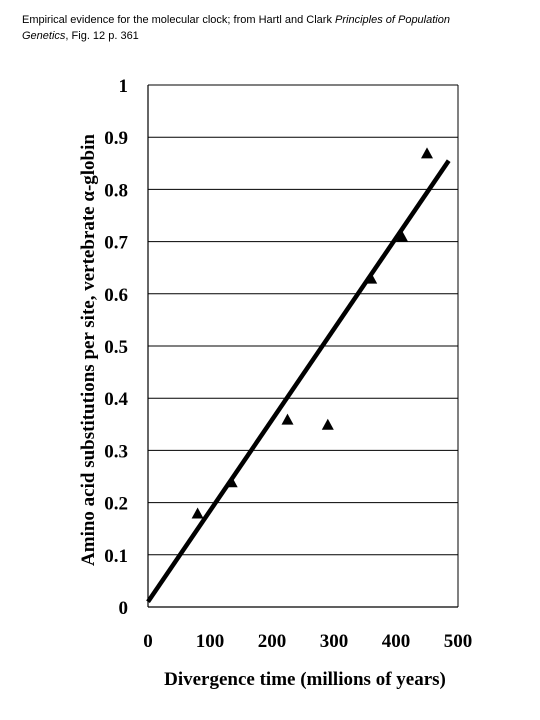  Describe the element at coordinates (116, 243) in the screenshot. I see `y-tick-label: 0.7` at that location.